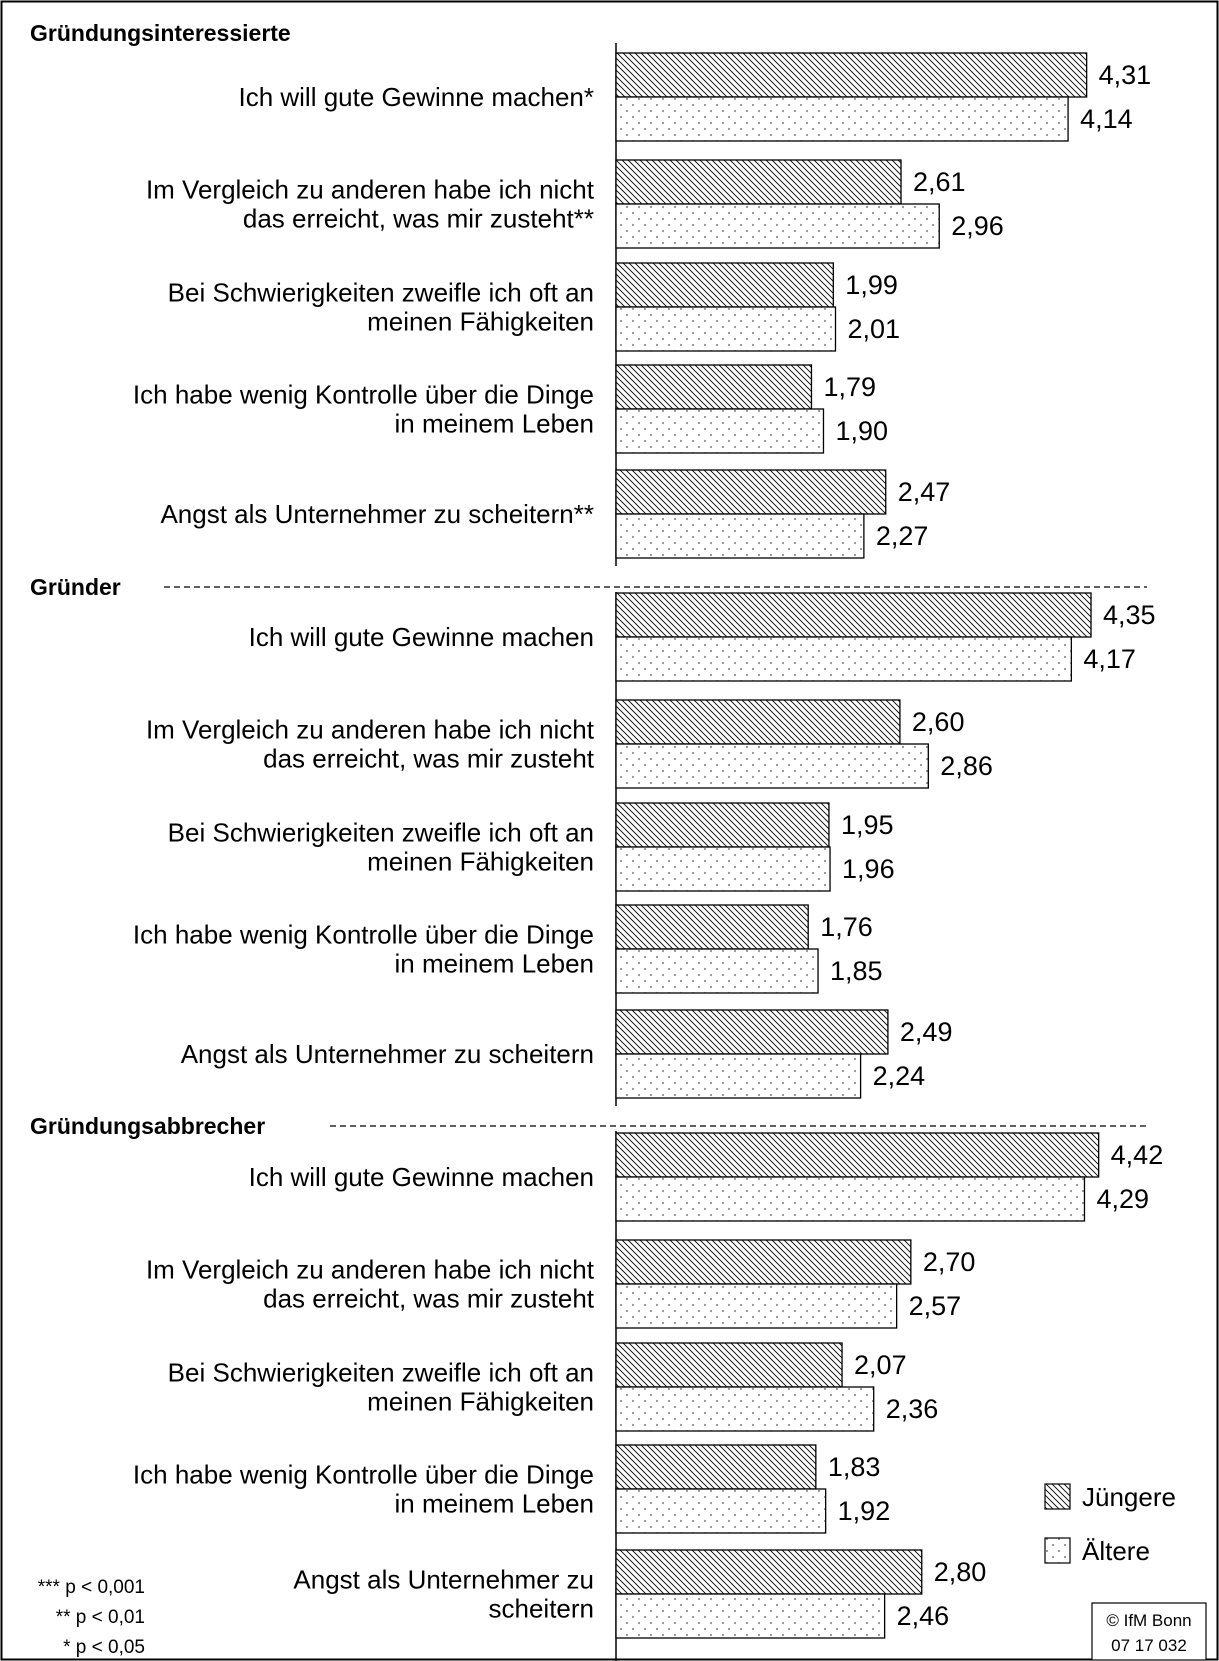  What do you see at coordinates (75, 587) in the screenshot?
I see `group-title: Gründer` at bounding box center [75, 587].